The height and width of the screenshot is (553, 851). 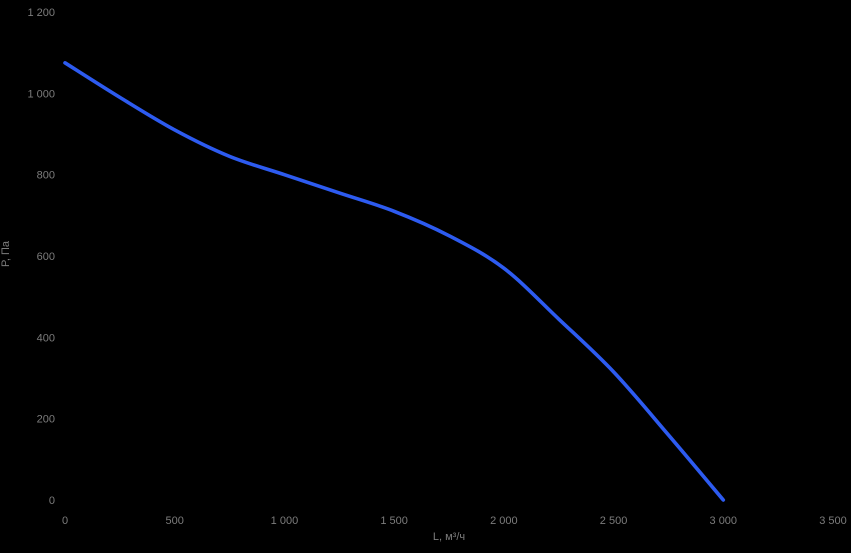 I want to click on x-axis-tick-labels: 0 500 1 000 1 500 2 000 2 500 3 000 3 500, so click(x=454, y=521).